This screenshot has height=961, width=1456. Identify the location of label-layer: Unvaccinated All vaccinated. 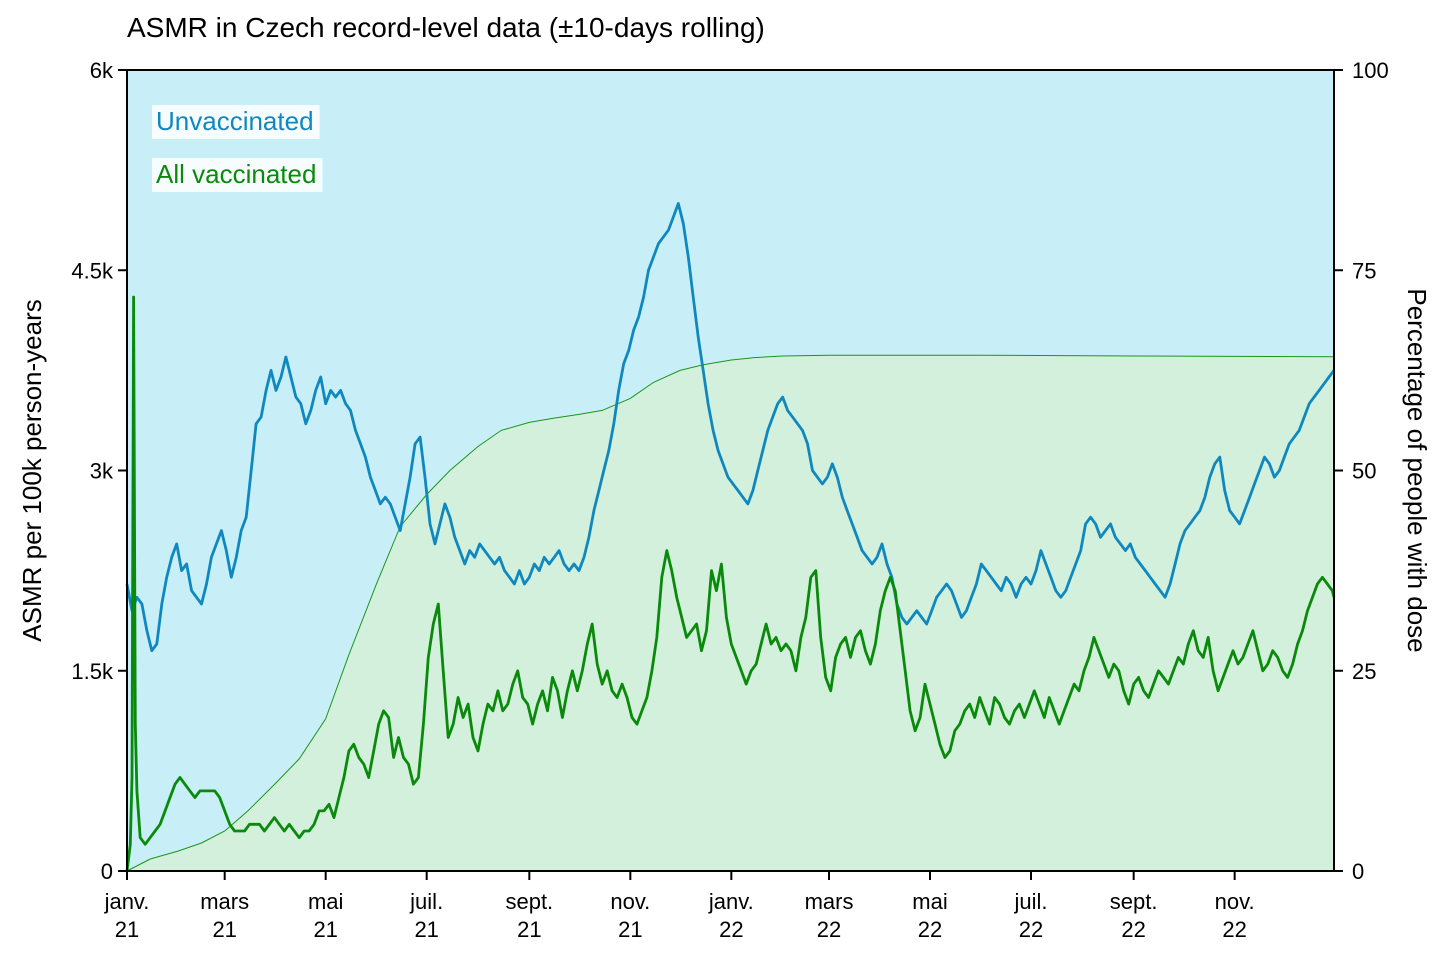
(237, 148).